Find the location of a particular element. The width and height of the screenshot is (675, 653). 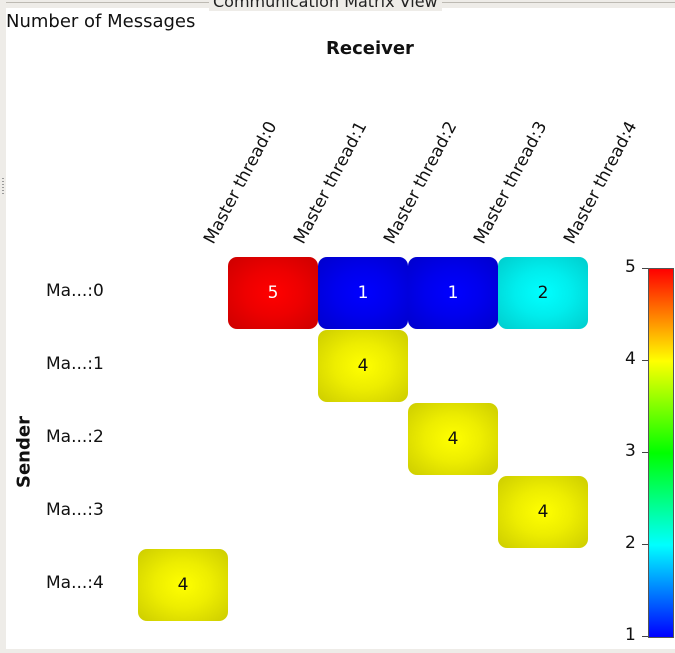

cell-value: 5 is located at coordinates (273, 293).